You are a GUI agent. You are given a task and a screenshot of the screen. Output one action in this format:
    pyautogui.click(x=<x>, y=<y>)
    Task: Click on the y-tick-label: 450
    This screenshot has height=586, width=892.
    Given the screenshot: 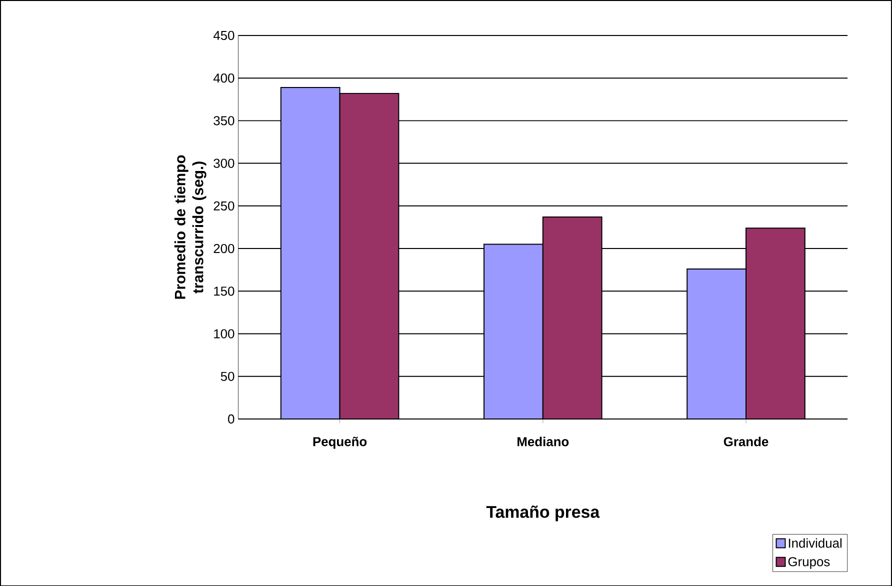 What is the action you would take?
    pyautogui.click(x=223, y=35)
    